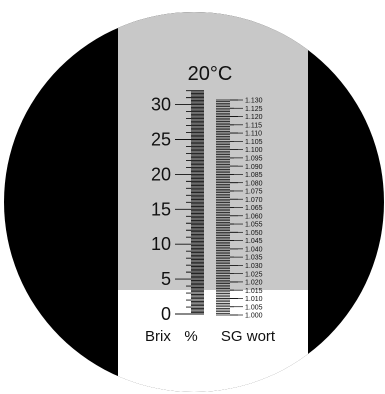  What do you see at coordinates (166, 314) in the screenshot?
I see `brix-tick-label: 0` at bounding box center [166, 314].